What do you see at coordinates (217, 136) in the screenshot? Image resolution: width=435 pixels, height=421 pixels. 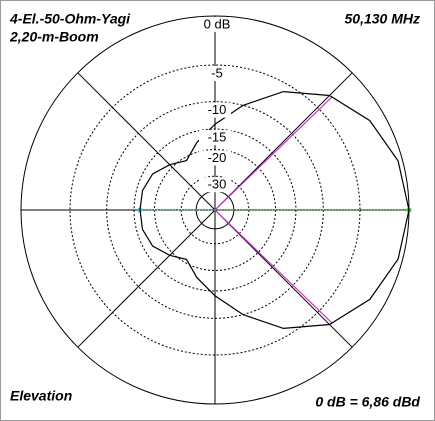 I see `r-tick-label: -15` at bounding box center [217, 136].